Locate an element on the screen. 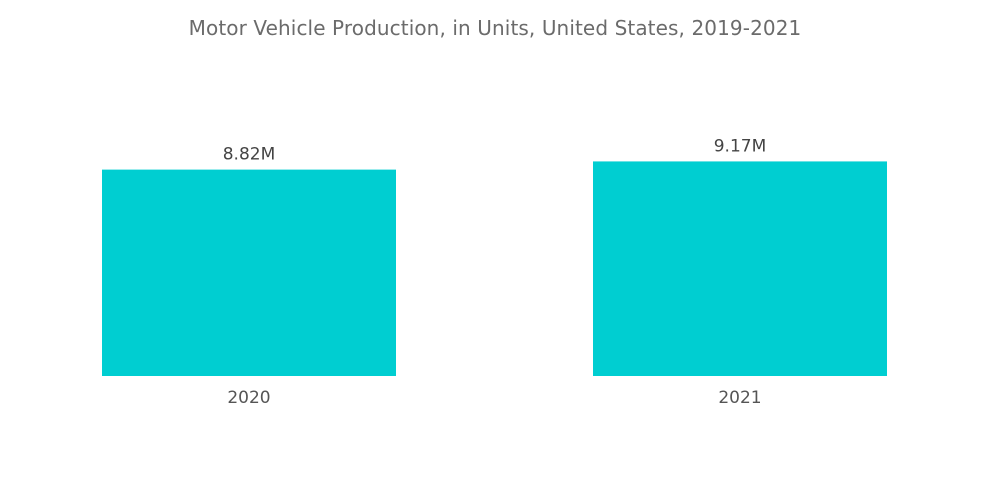 The height and width of the screenshot is (504, 1000). bar-2020 is located at coordinates (249, 272).